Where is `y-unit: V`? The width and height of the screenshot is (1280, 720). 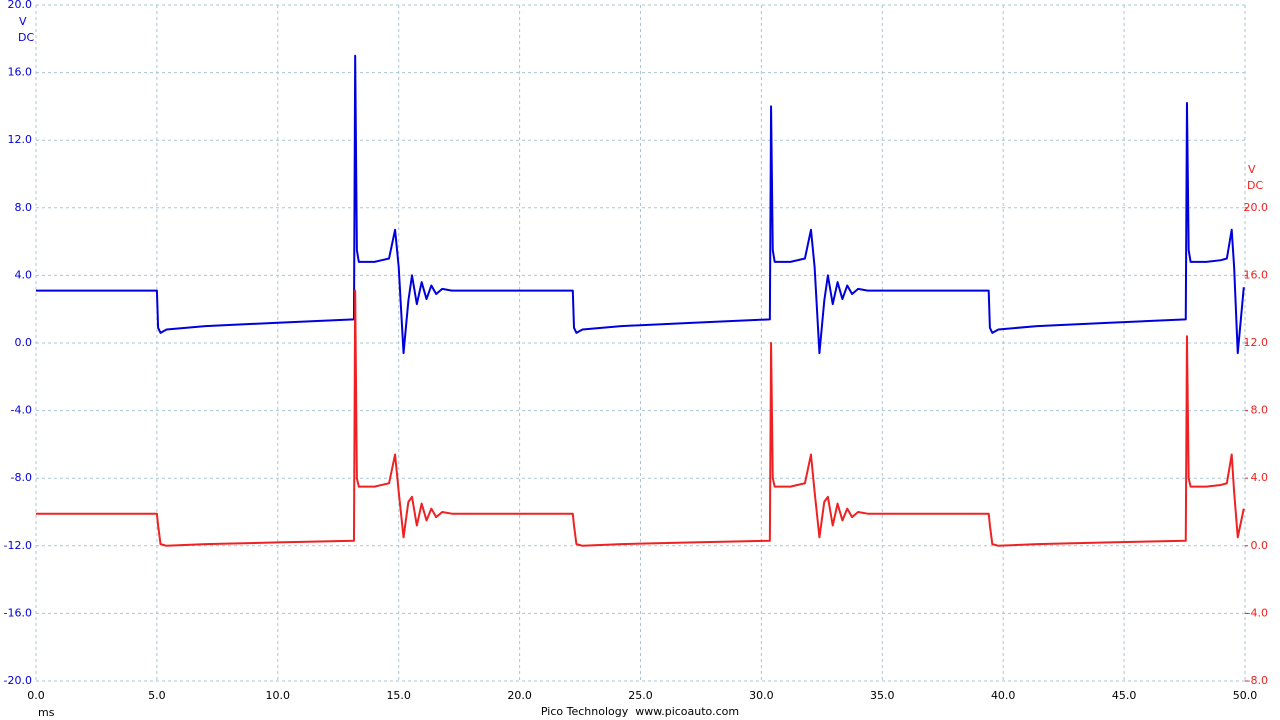
y-unit: V is located at coordinates (23, 21).